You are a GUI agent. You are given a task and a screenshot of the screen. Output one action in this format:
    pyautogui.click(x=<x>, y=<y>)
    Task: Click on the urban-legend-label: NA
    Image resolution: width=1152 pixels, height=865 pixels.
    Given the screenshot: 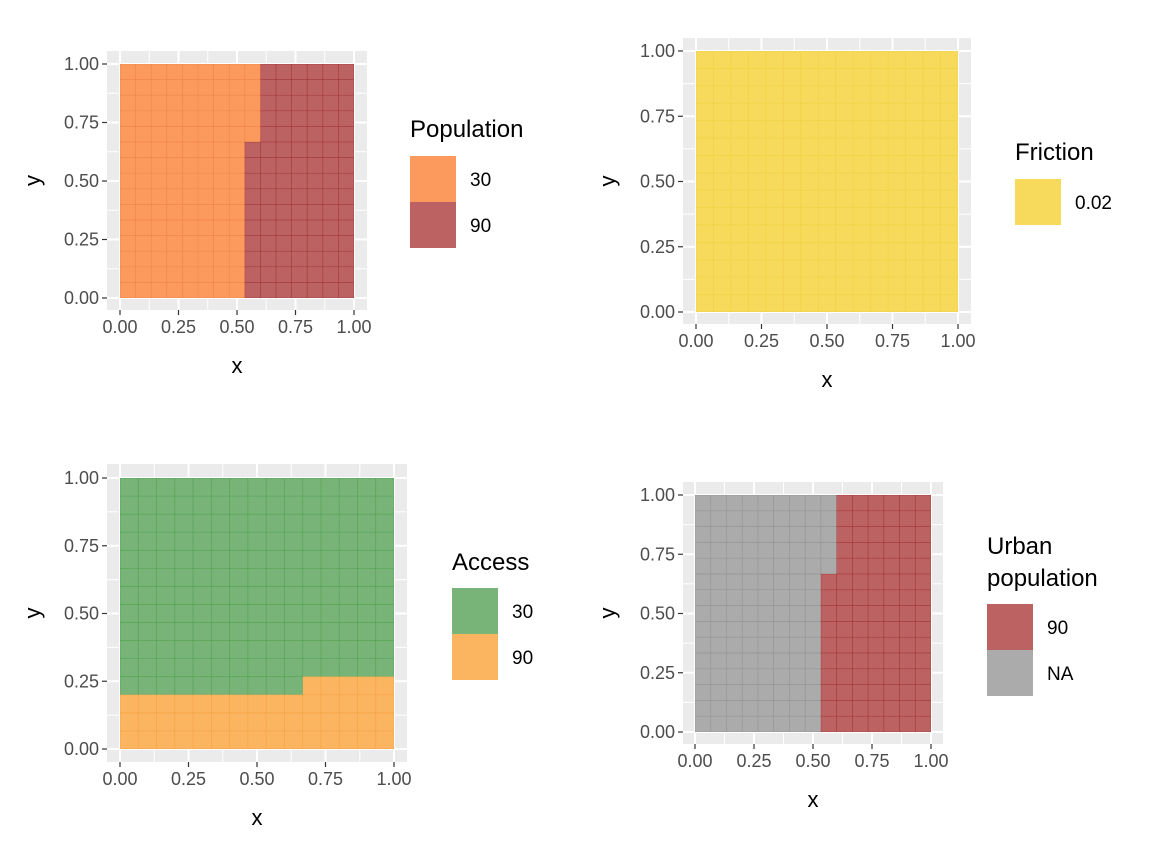 What is the action you would take?
    pyautogui.click(x=1060, y=674)
    